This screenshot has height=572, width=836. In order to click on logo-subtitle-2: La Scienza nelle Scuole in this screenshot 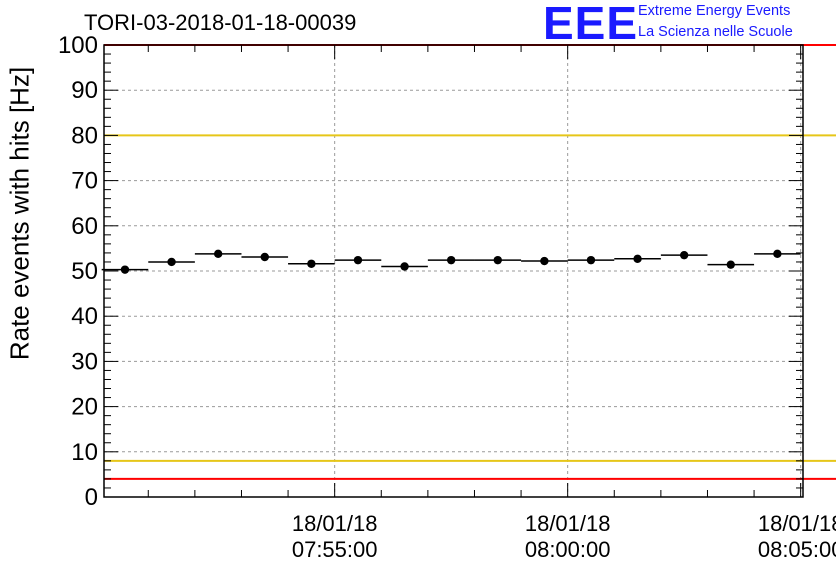, I will do `click(715, 32)`.